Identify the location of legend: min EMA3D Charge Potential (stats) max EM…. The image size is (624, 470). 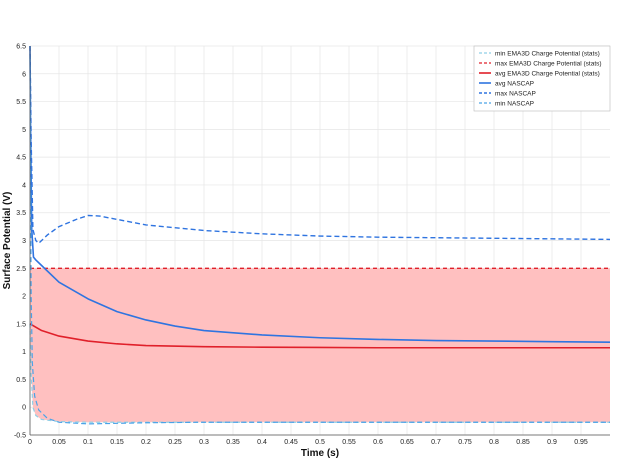
(542, 78).